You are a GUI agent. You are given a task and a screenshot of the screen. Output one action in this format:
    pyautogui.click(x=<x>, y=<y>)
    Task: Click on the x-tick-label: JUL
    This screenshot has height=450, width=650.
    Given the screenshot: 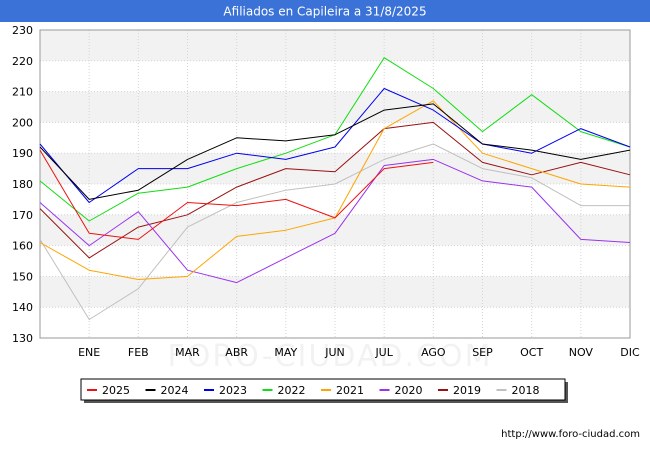 What is the action you would take?
    pyautogui.click(x=383, y=352)
    